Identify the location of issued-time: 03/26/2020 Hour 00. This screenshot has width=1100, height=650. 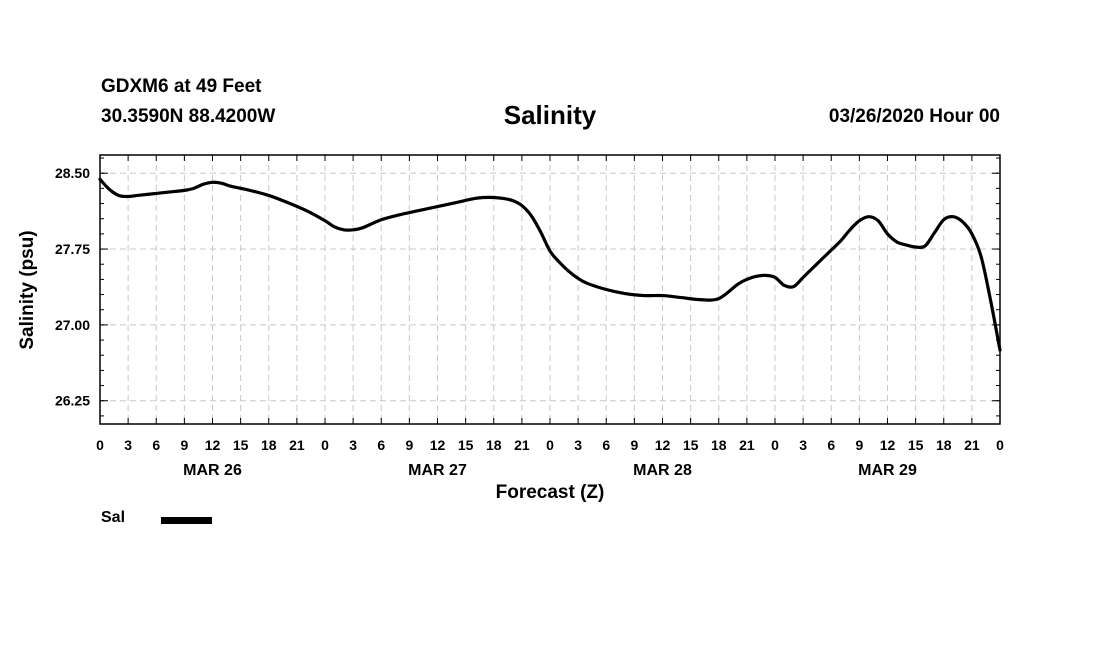
(914, 116).